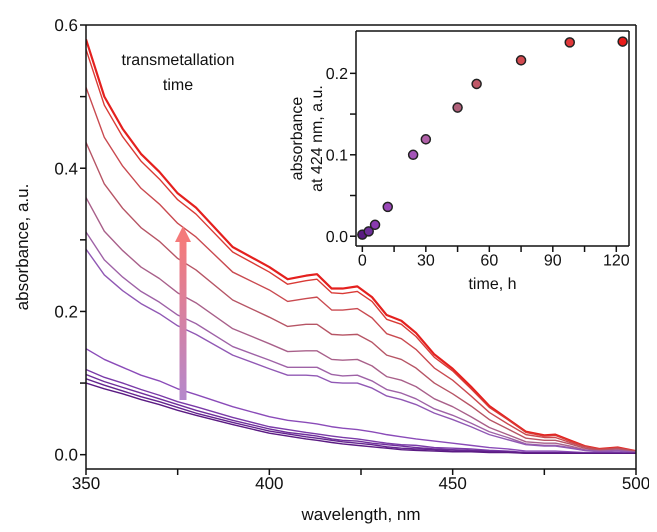 The width and height of the screenshot is (657, 532). What do you see at coordinates (425, 261) in the screenshot?
I see `x-tick-label: 30` at bounding box center [425, 261].